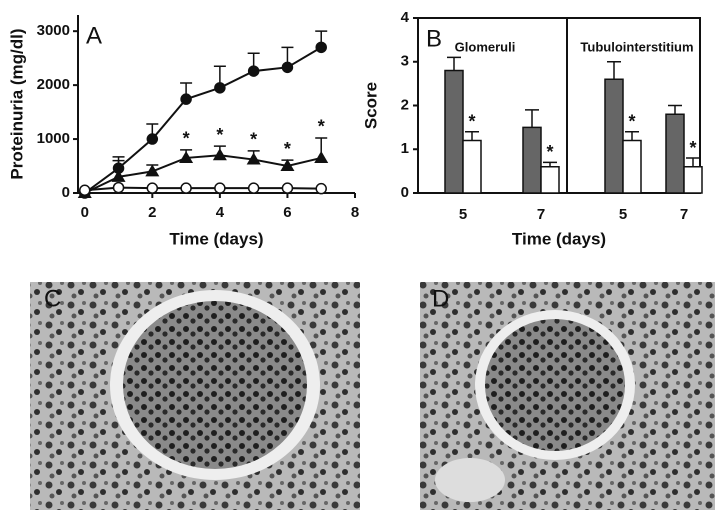 This screenshot has width=720, height=512. What do you see at coordinates (440, 298) in the screenshot?
I see `panel-label: D` at bounding box center [440, 298].